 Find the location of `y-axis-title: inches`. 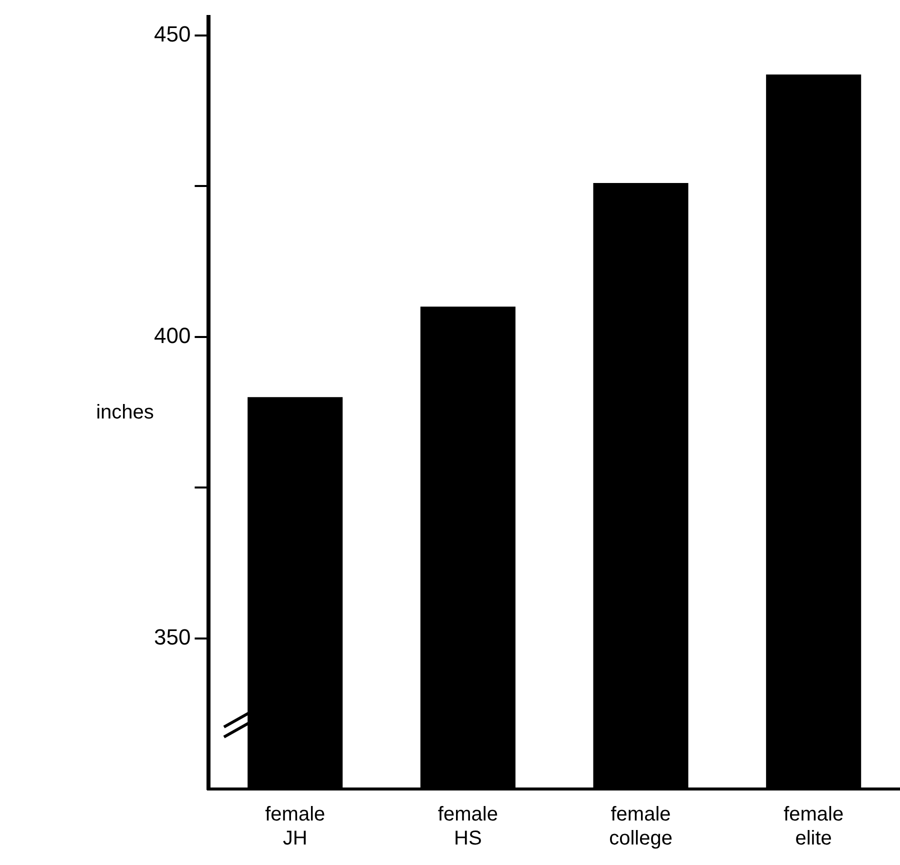

y-axis-title: inches is located at coordinates (125, 413).